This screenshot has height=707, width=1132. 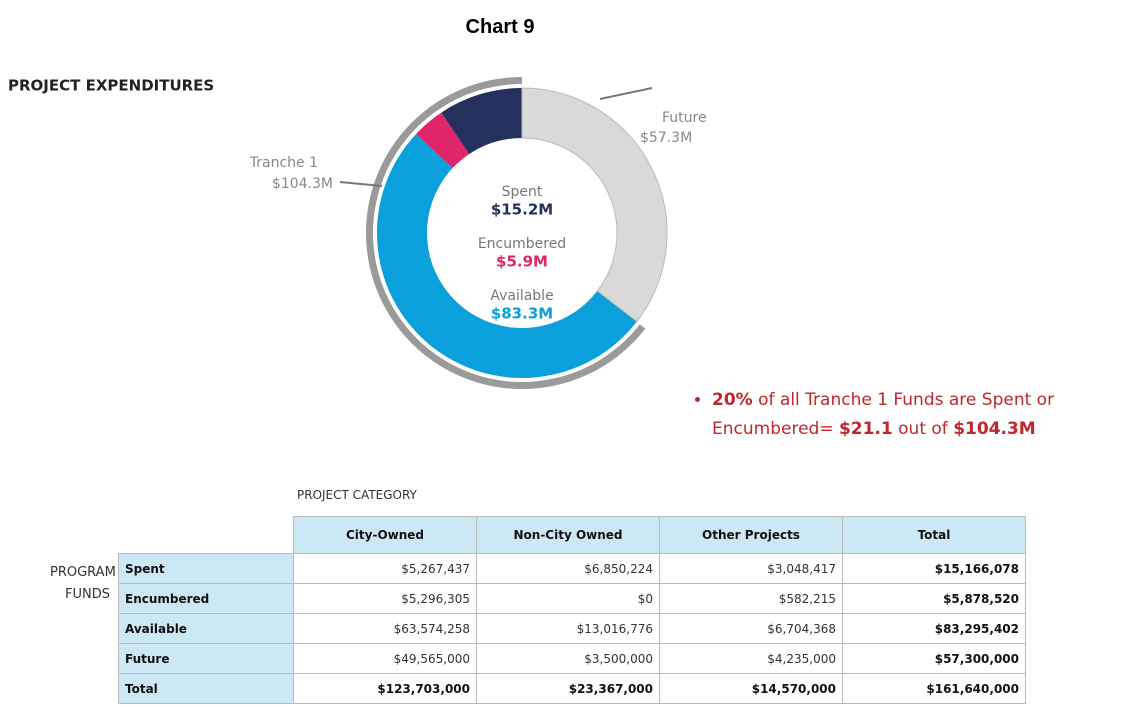 What do you see at coordinates (934, 535) in the screenshot?
I see `column-header: Total` at bounding box center [934, 535].